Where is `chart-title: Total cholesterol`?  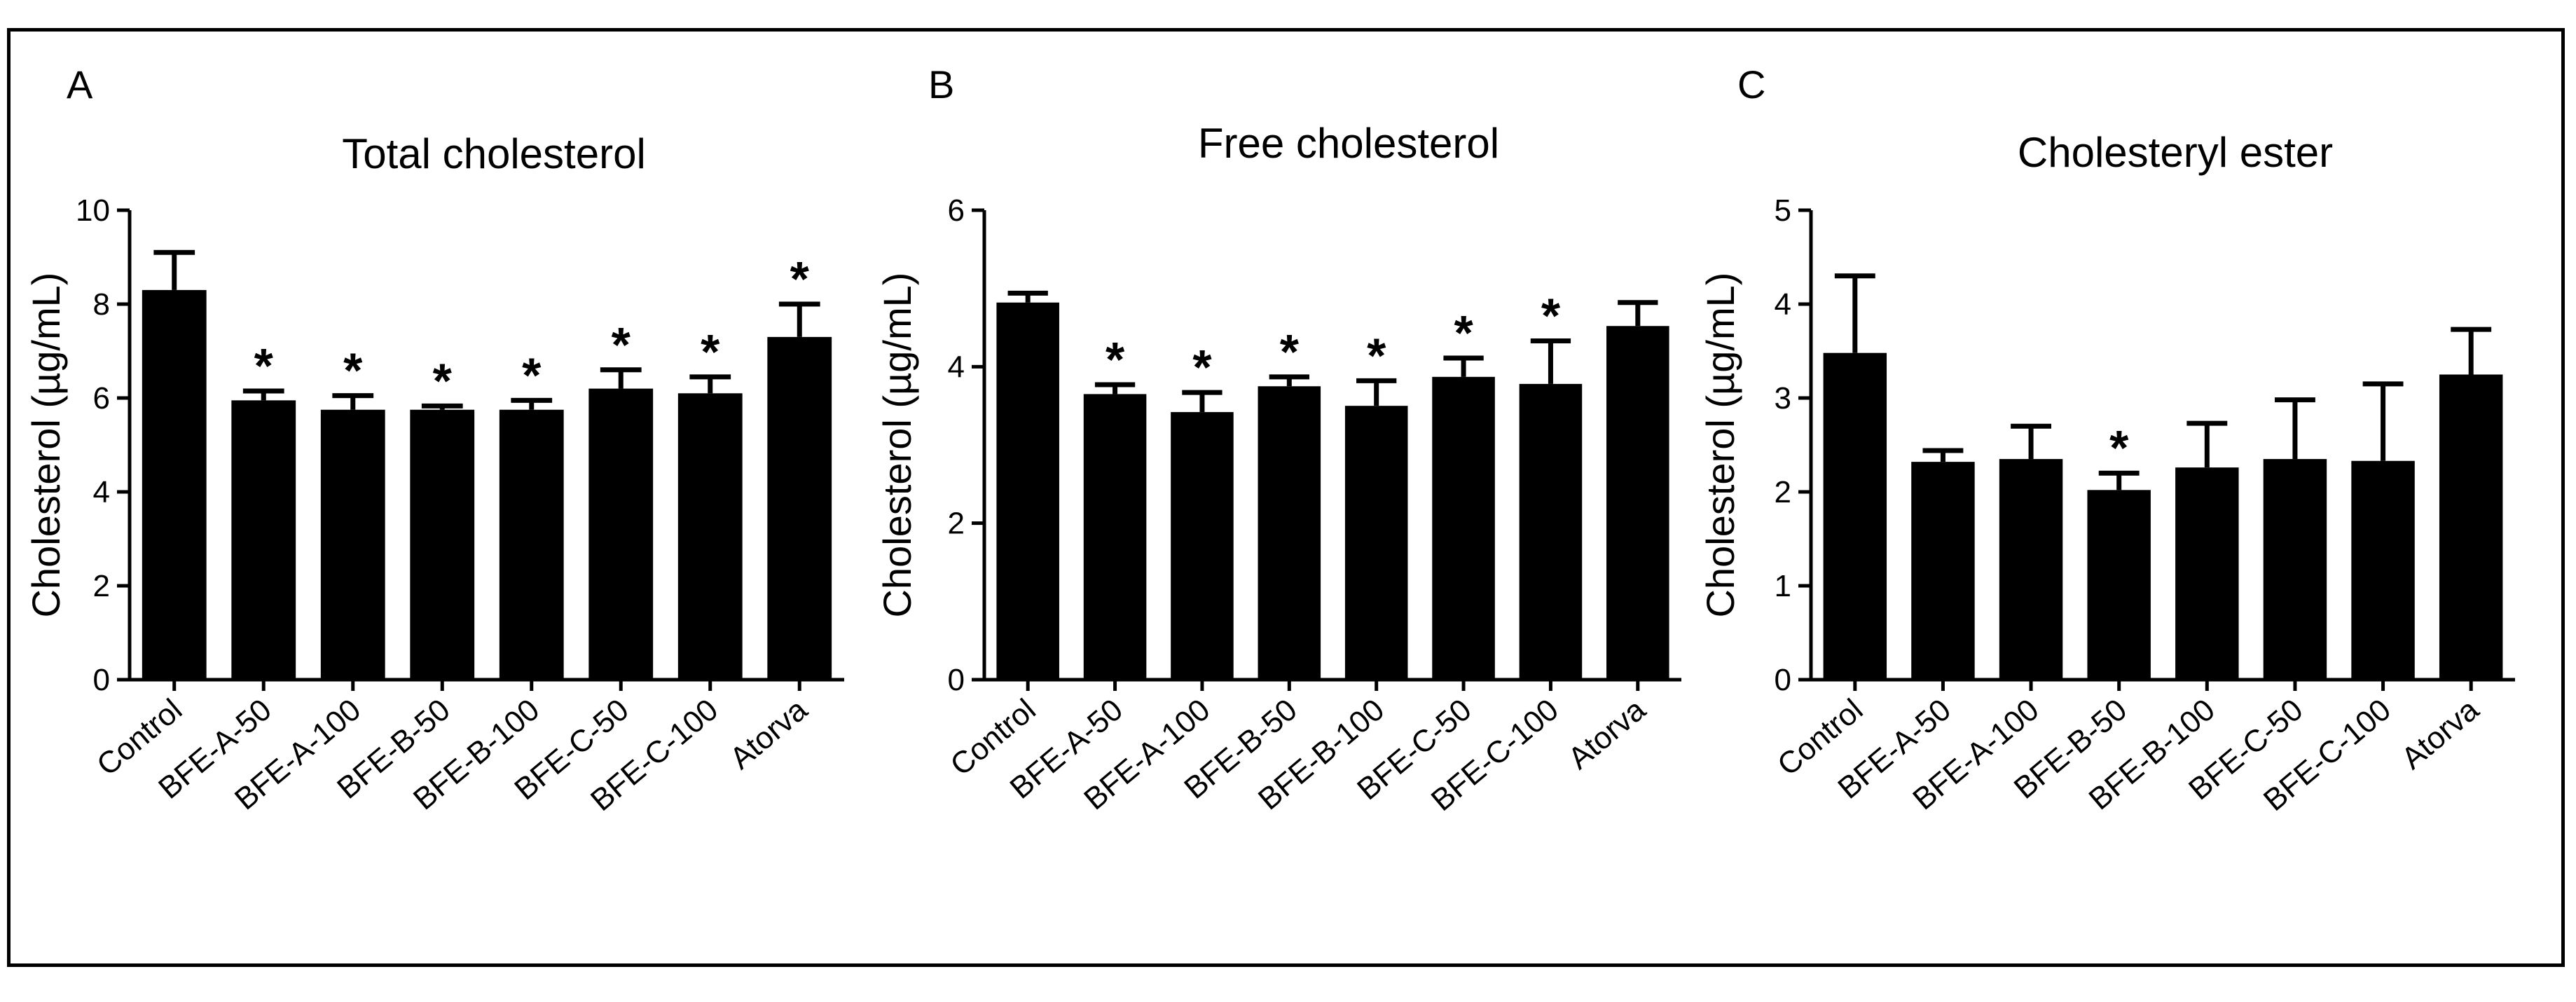 chart-title: Total cholesterol is located at coordinates (494, 153).